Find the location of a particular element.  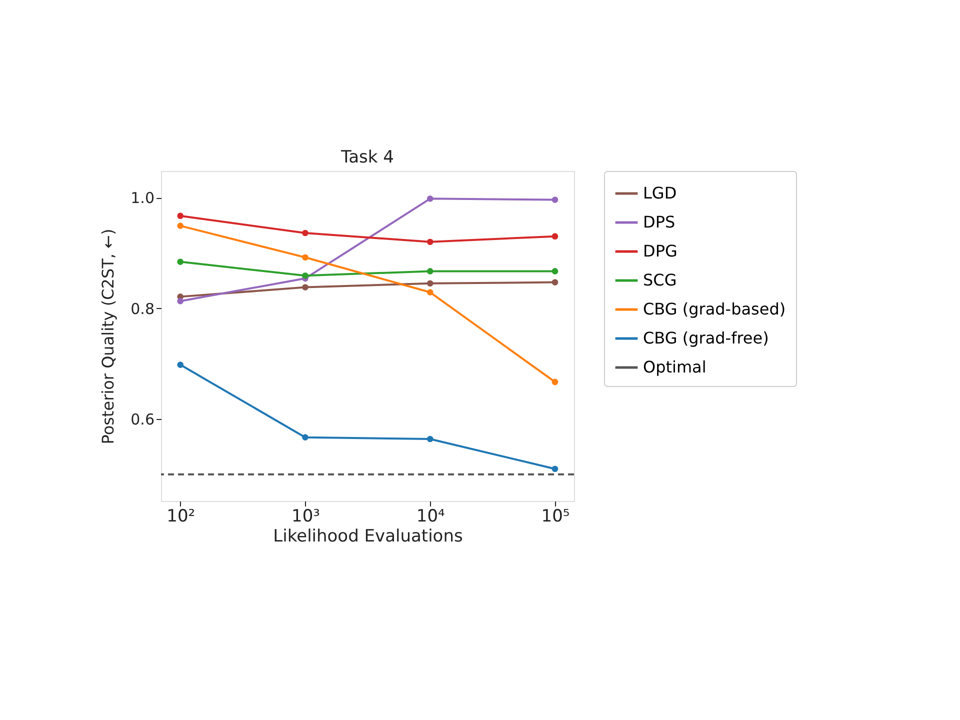

y-axis-title: Posterior Quality (C2ST, ←) is located at coordinates (108, 336).